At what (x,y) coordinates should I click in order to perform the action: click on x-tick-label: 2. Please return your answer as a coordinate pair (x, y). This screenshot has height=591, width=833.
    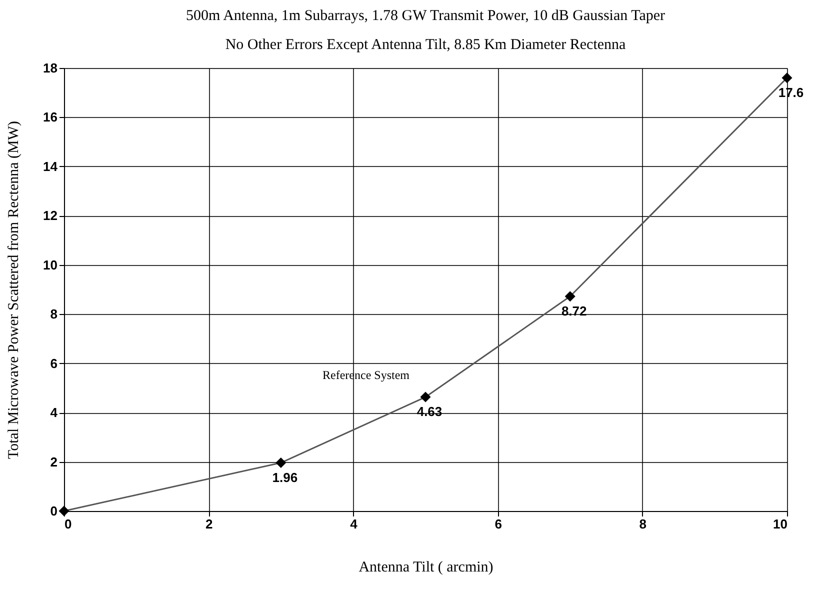
    Looking at the image, I should click on (209, 524).